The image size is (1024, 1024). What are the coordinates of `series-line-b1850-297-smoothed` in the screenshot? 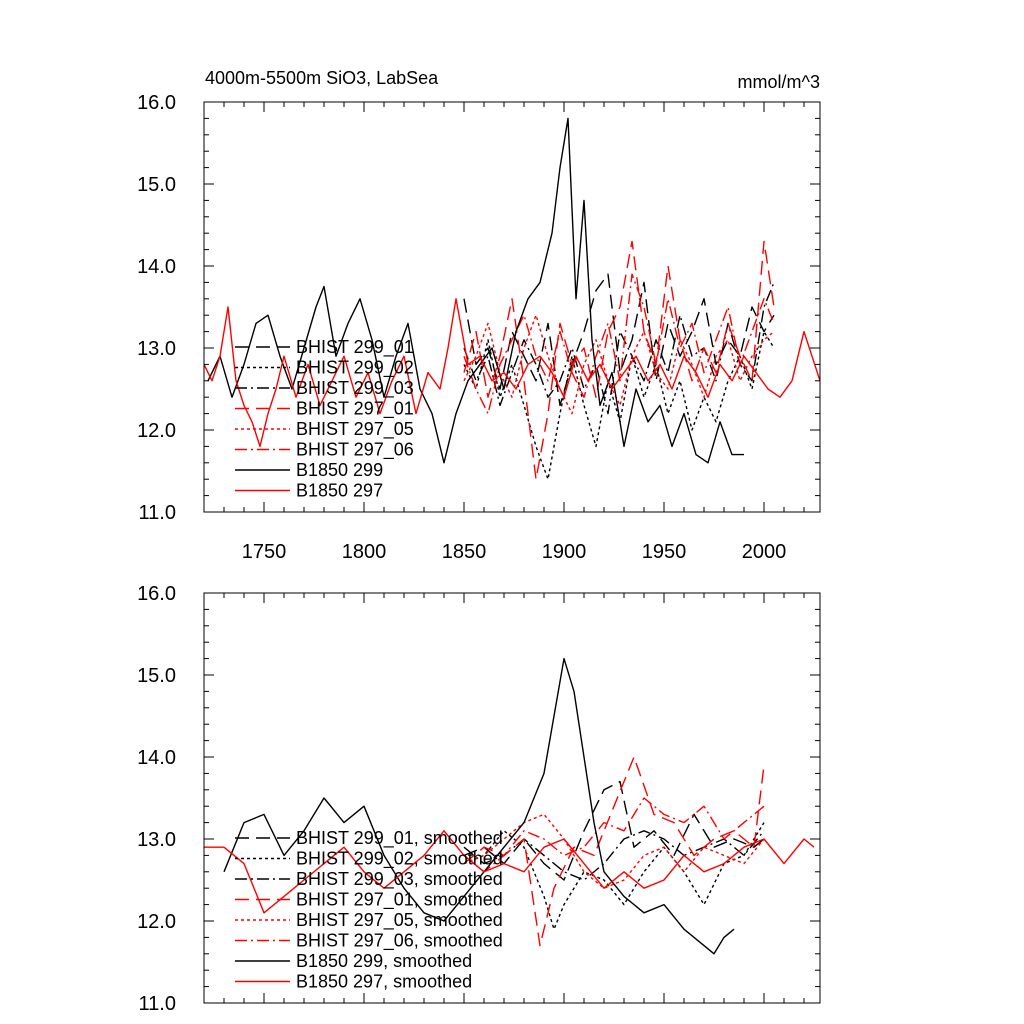 It's located at (509, 872).